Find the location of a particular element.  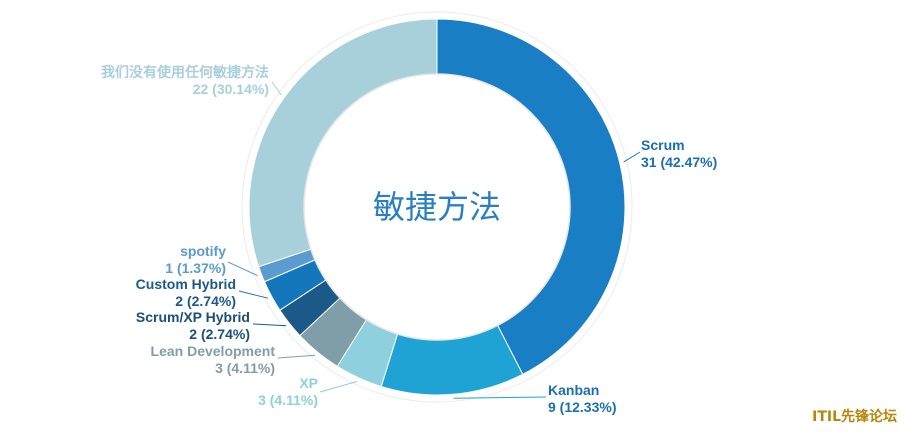

slice-label-name: spotify is located at coordinates (203, 251).